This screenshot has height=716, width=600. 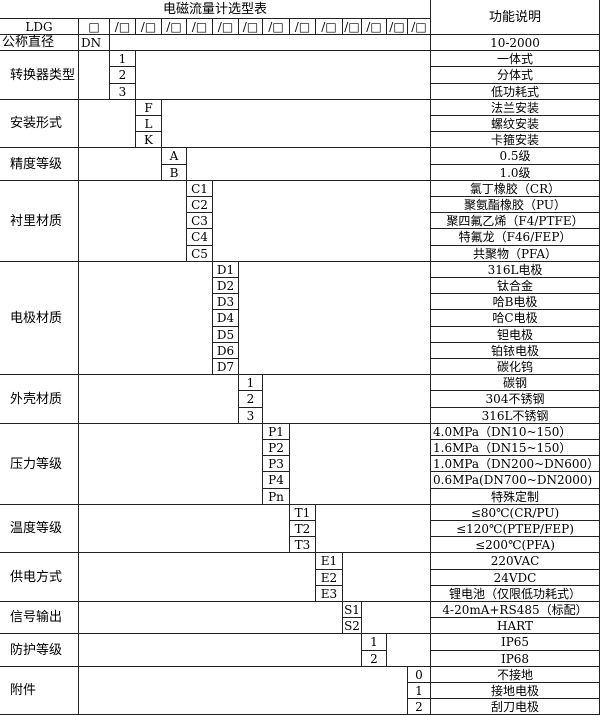 What do you see at coordinates (276, 480) in the screenshot?
I see `option-code: P4` at bounding box center [276, 480].